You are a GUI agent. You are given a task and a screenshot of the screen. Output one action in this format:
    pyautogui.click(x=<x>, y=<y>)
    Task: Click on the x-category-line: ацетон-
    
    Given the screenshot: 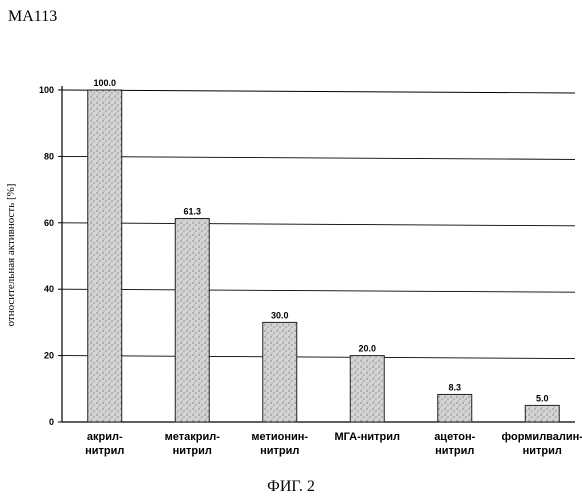 What is the action you would take?
    pyautogui.click(x=454, y=437)
    